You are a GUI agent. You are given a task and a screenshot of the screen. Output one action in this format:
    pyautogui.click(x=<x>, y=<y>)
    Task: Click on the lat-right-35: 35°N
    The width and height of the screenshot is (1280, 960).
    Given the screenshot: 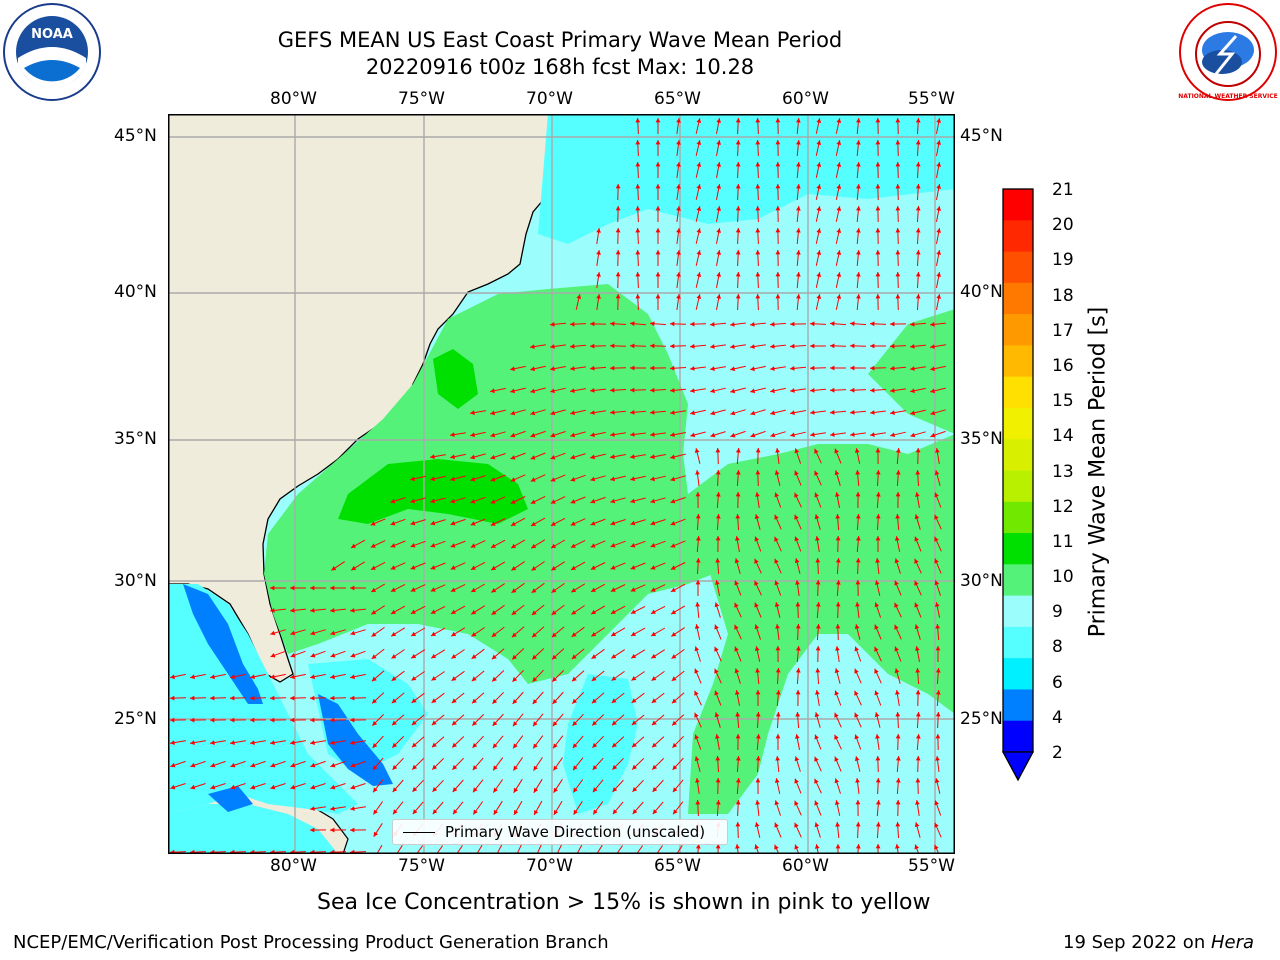 What is the action you would take?
    pyautogui.click(x=981, y=439)
    